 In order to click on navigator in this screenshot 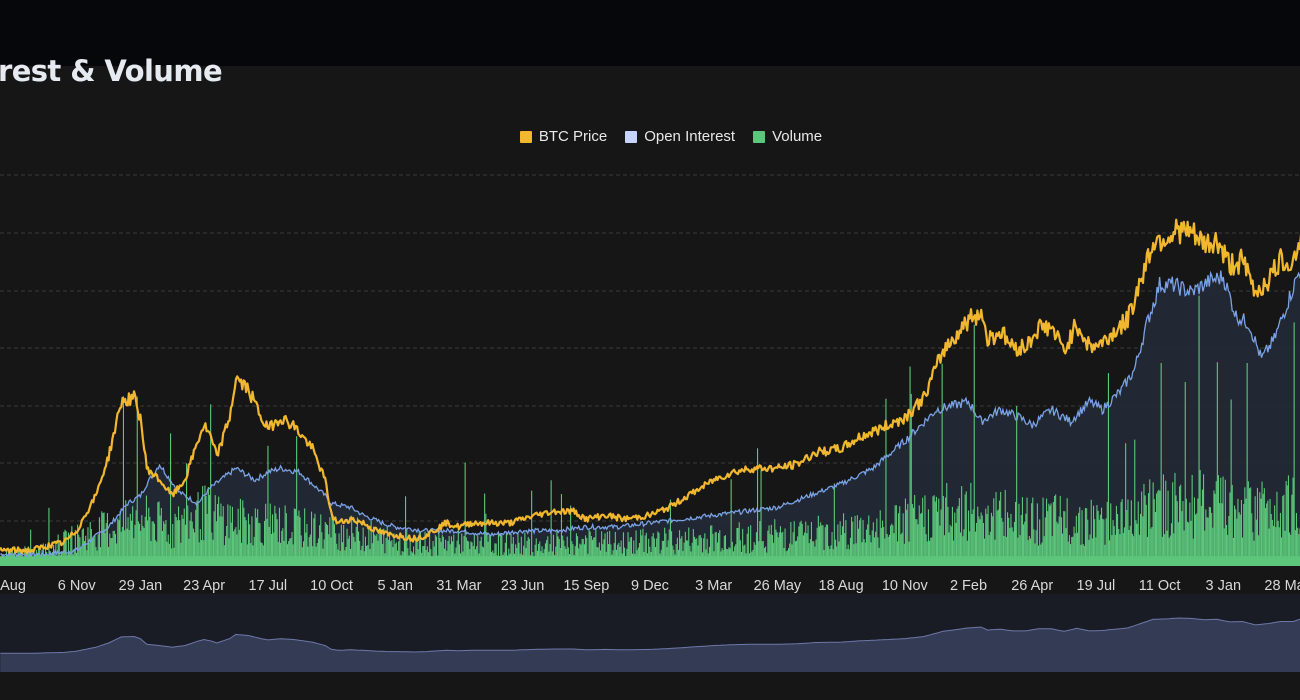, I will do `click(650, 633)`.